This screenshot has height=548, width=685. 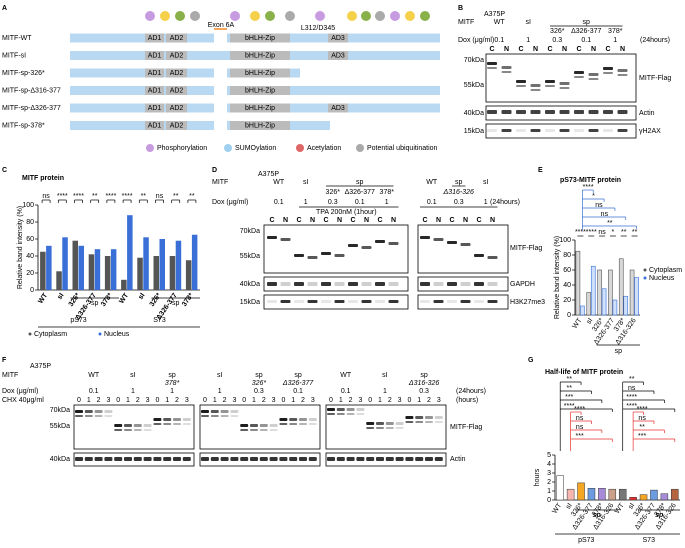 What do you see at coordinates (23, 73) in the screenshot?
I see `construct-name: MITF-sp-326*` at bounding box center [23, 73].